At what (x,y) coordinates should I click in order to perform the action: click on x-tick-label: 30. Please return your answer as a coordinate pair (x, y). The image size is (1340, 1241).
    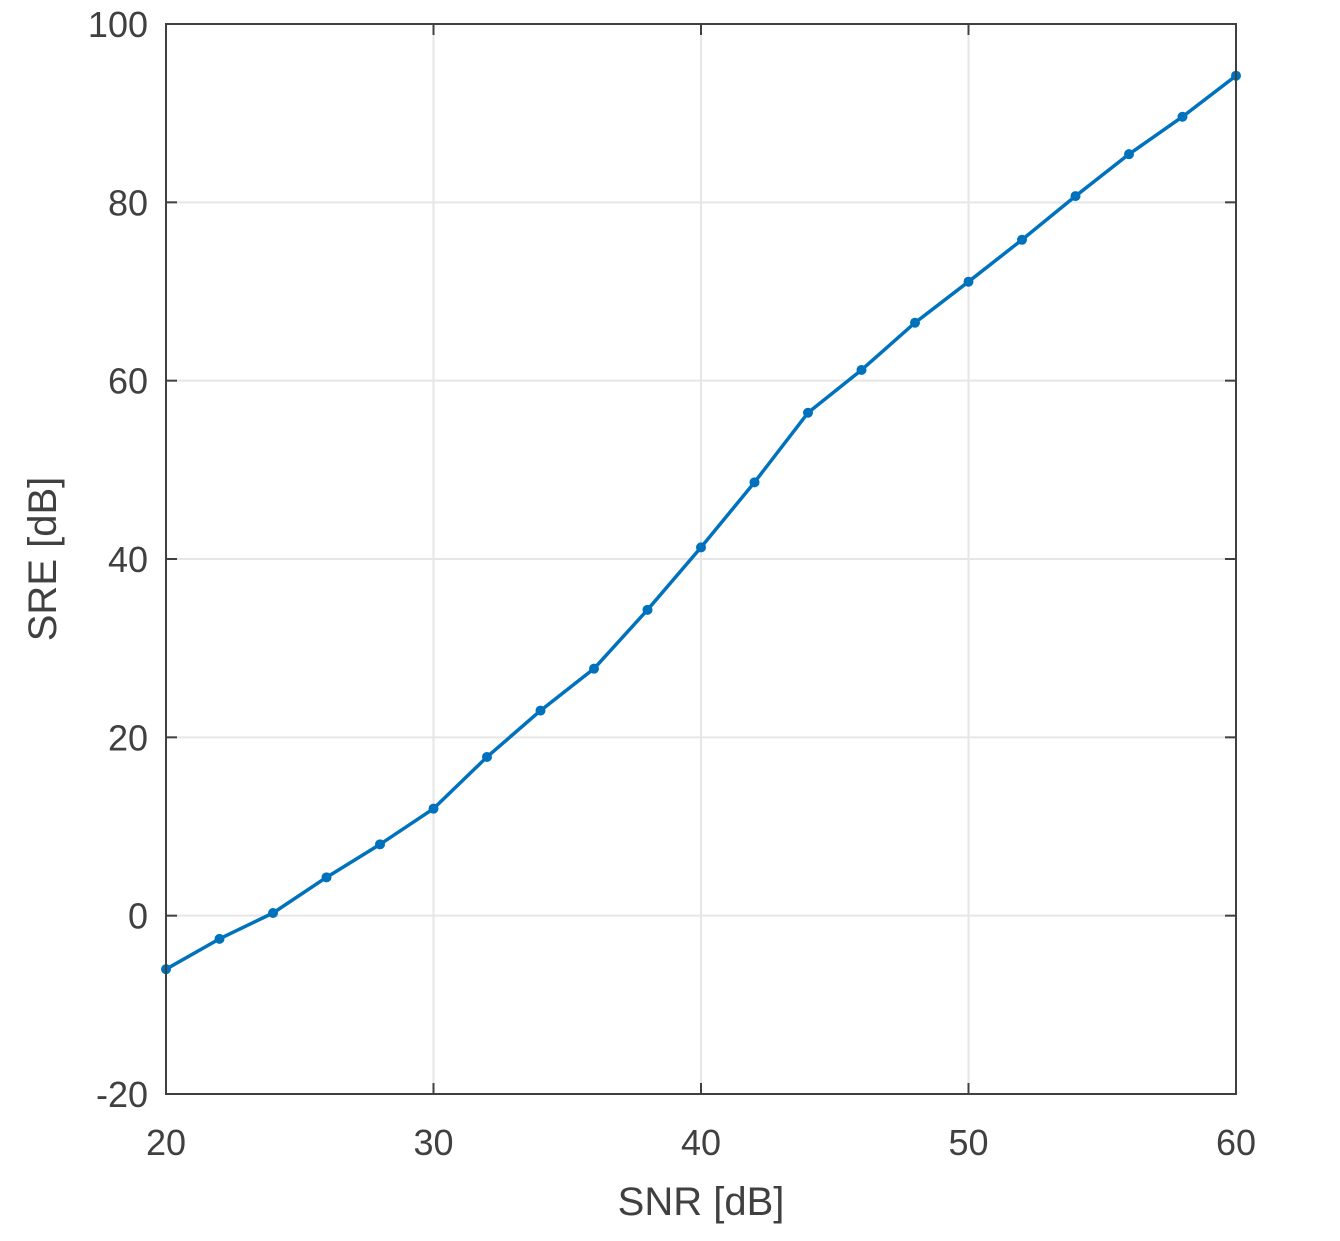
    Looking at the image, I should click on (433, 1142).